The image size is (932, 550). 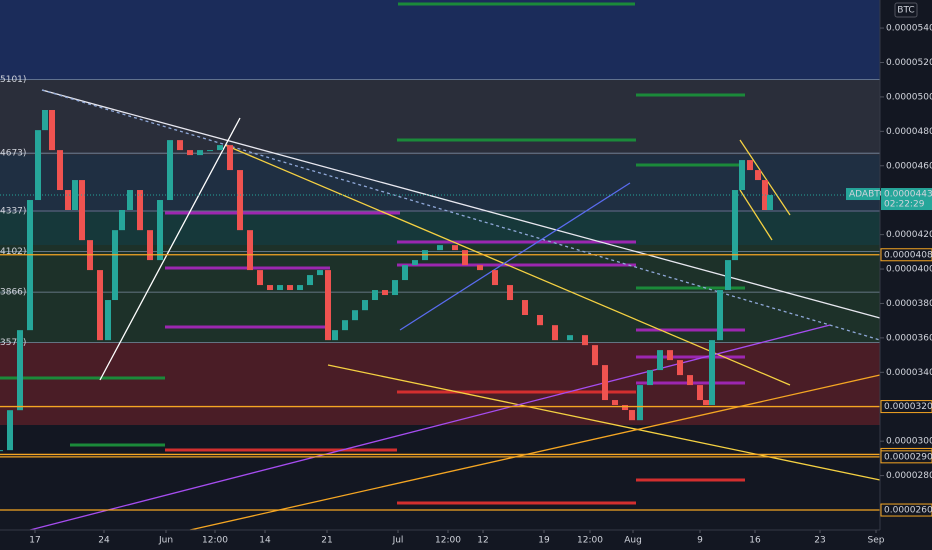 What do you see at coordinates (440, 117) in the screenshot?
I see `zone-grey` at bounding box center [440, 117].